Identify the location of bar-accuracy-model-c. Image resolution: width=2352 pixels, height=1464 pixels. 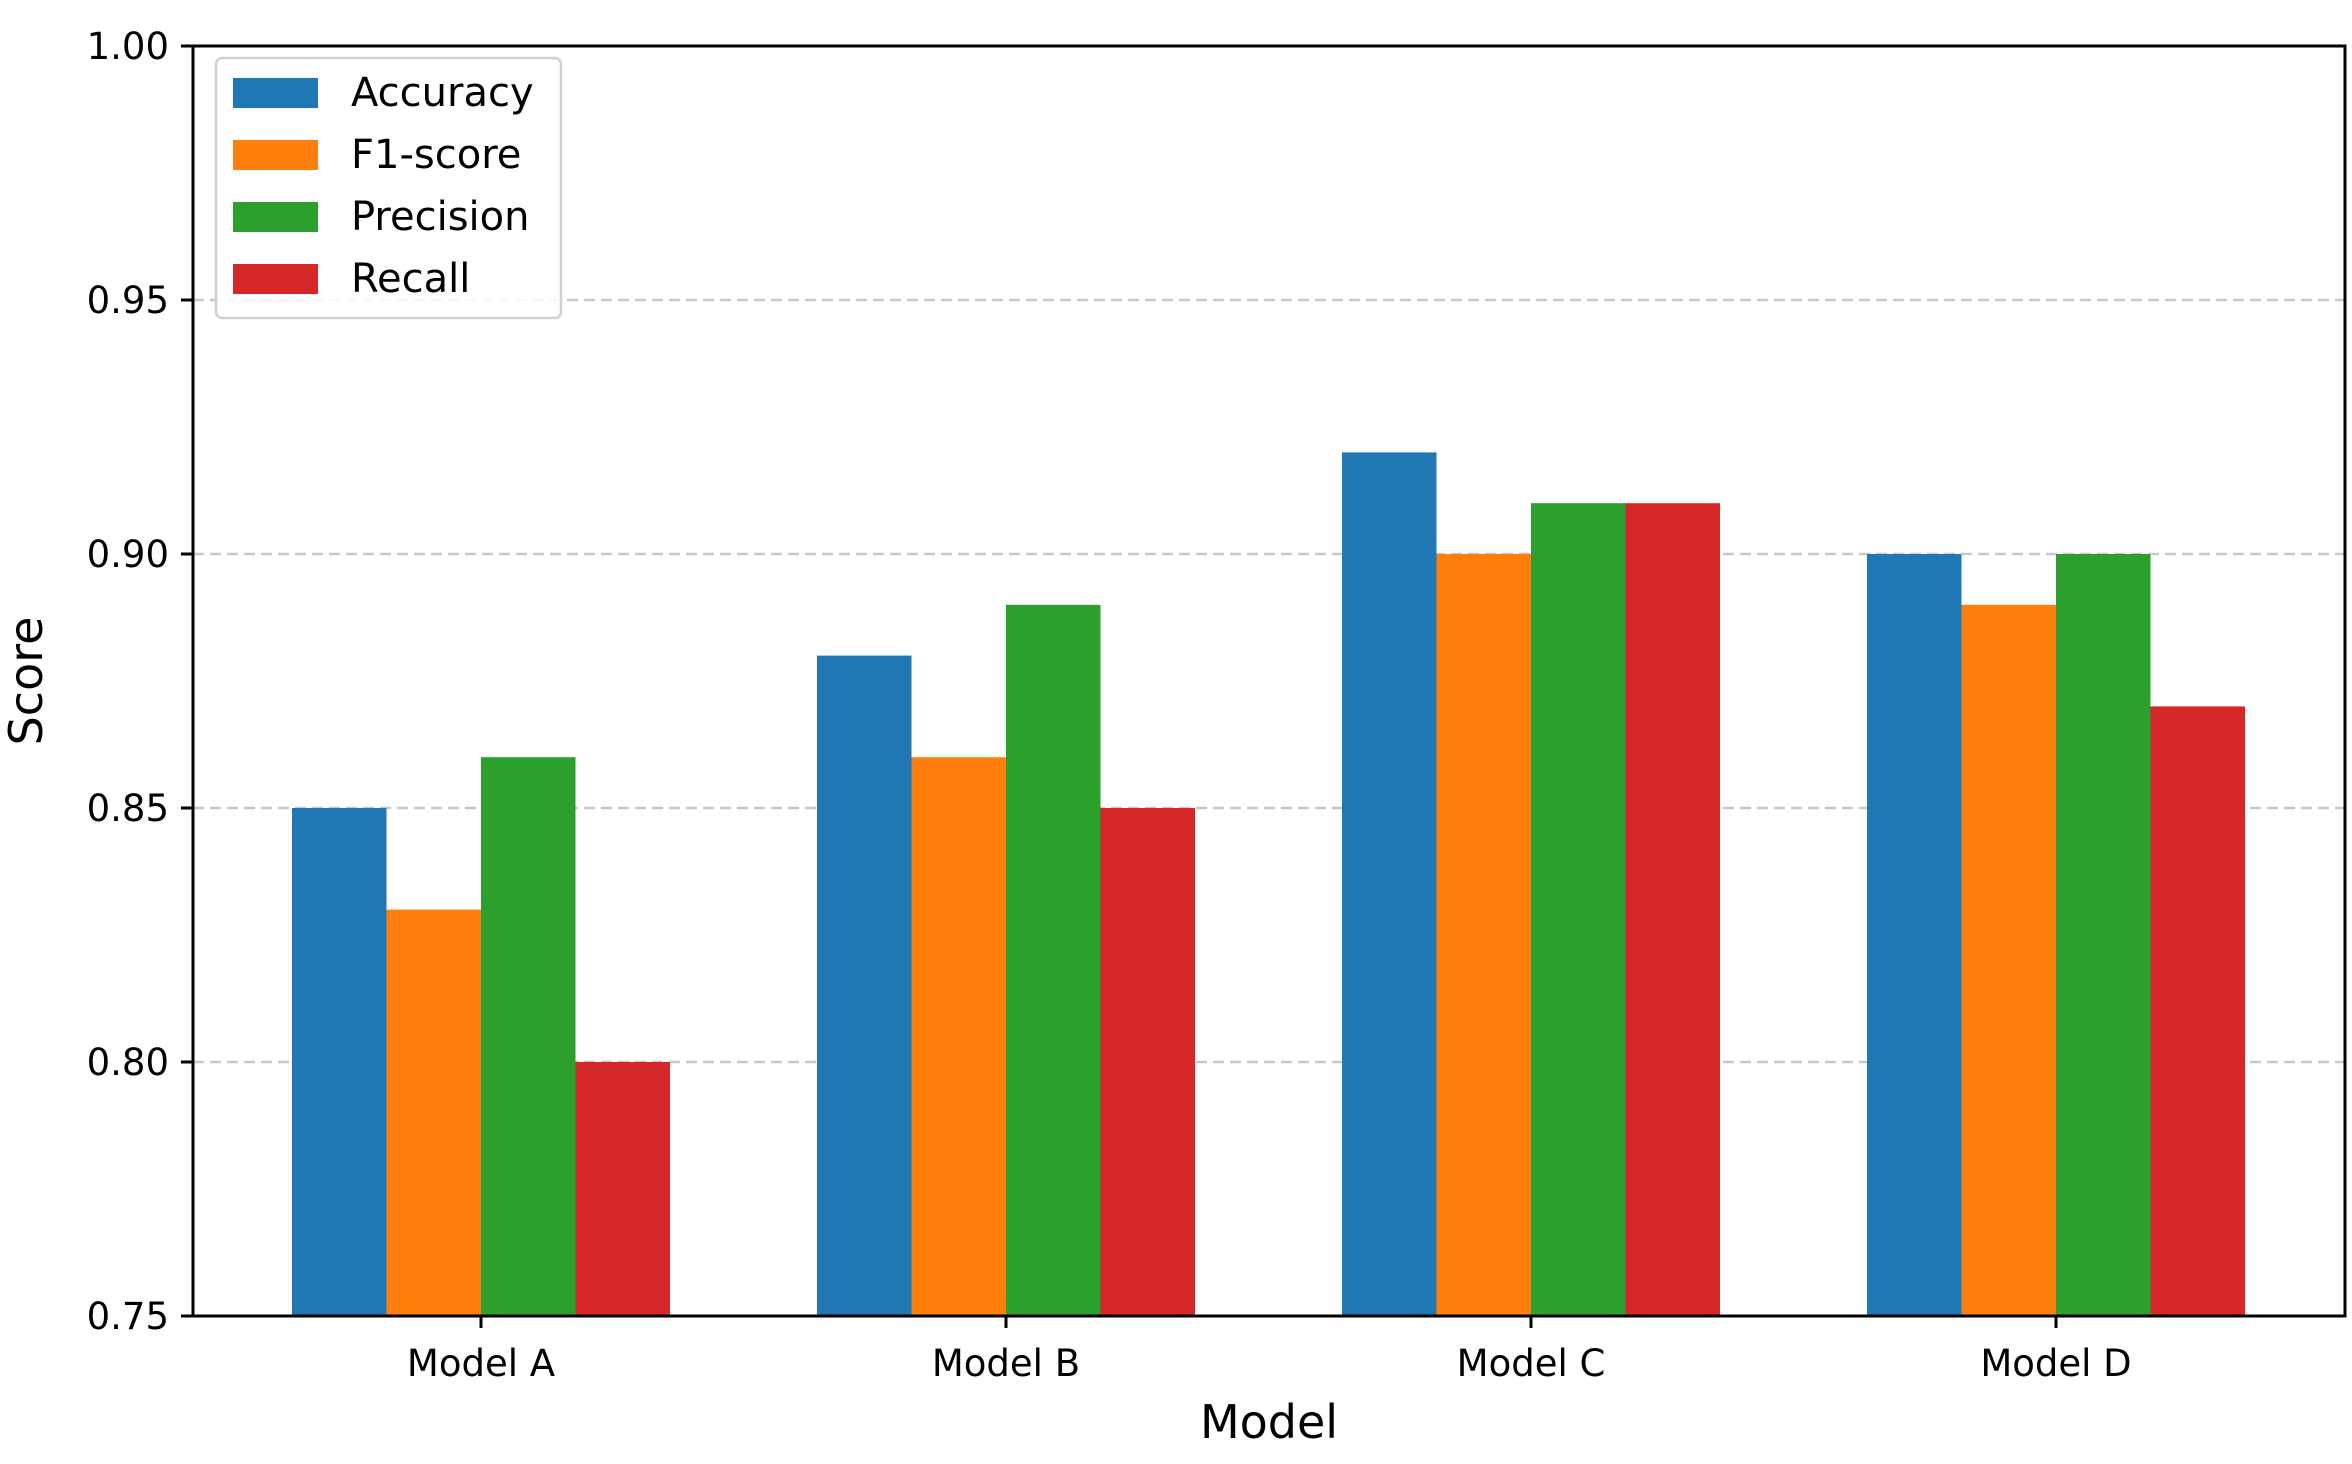
(1389, 884).